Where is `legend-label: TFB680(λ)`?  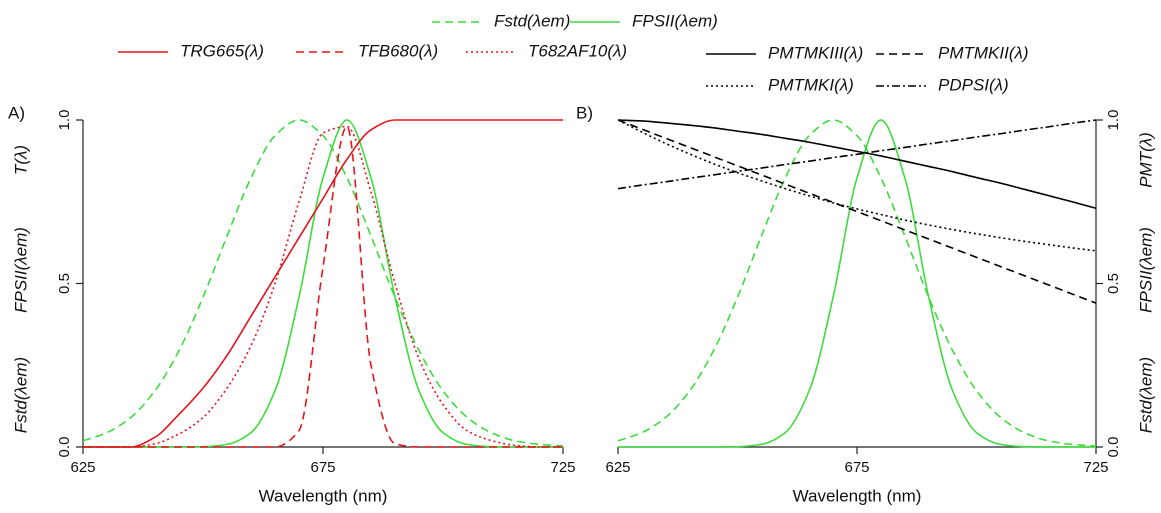 legend-label: TFB680(λ) is located at coordinates (398, 50).